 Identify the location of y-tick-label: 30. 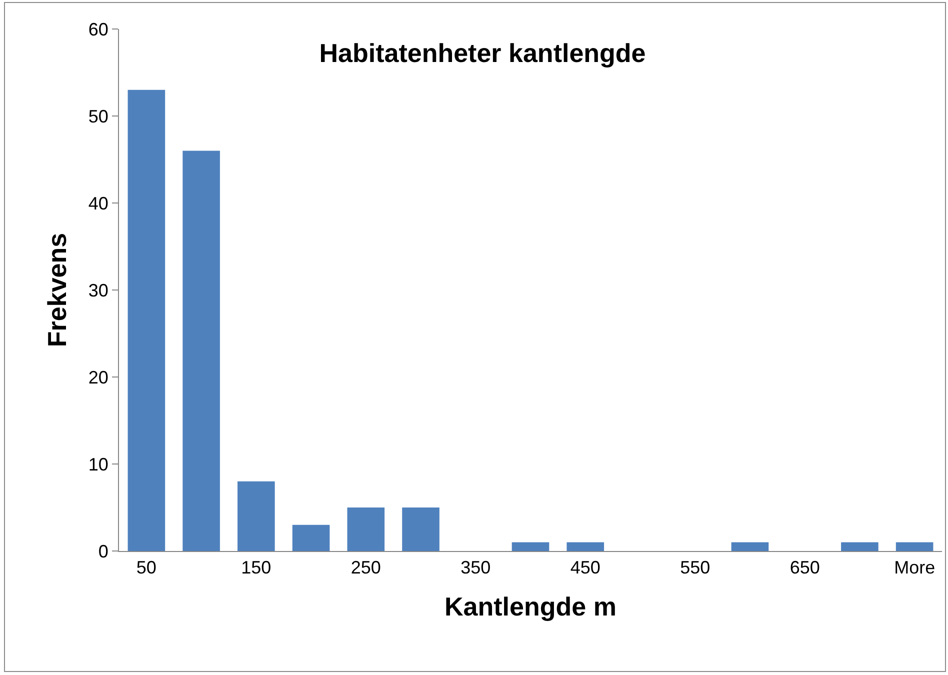
(98, 290).